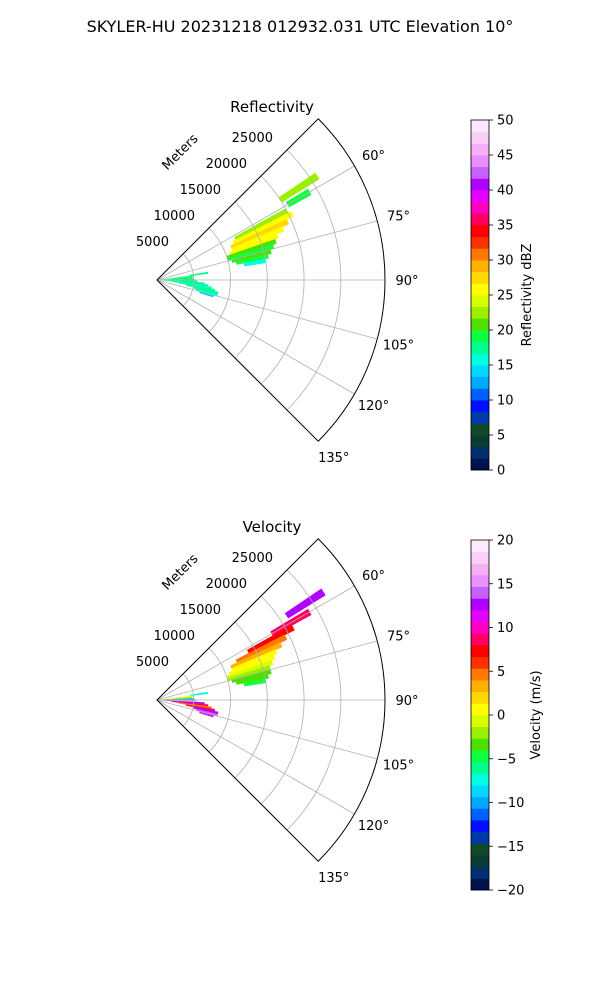 The height and width of the screenshot is (1000, 600). What do you see at coordinates (536, 714) in the screenshot?
I see `velocity-colorbar-label: Velocity (m/s)` at bounding box center [536, 714].